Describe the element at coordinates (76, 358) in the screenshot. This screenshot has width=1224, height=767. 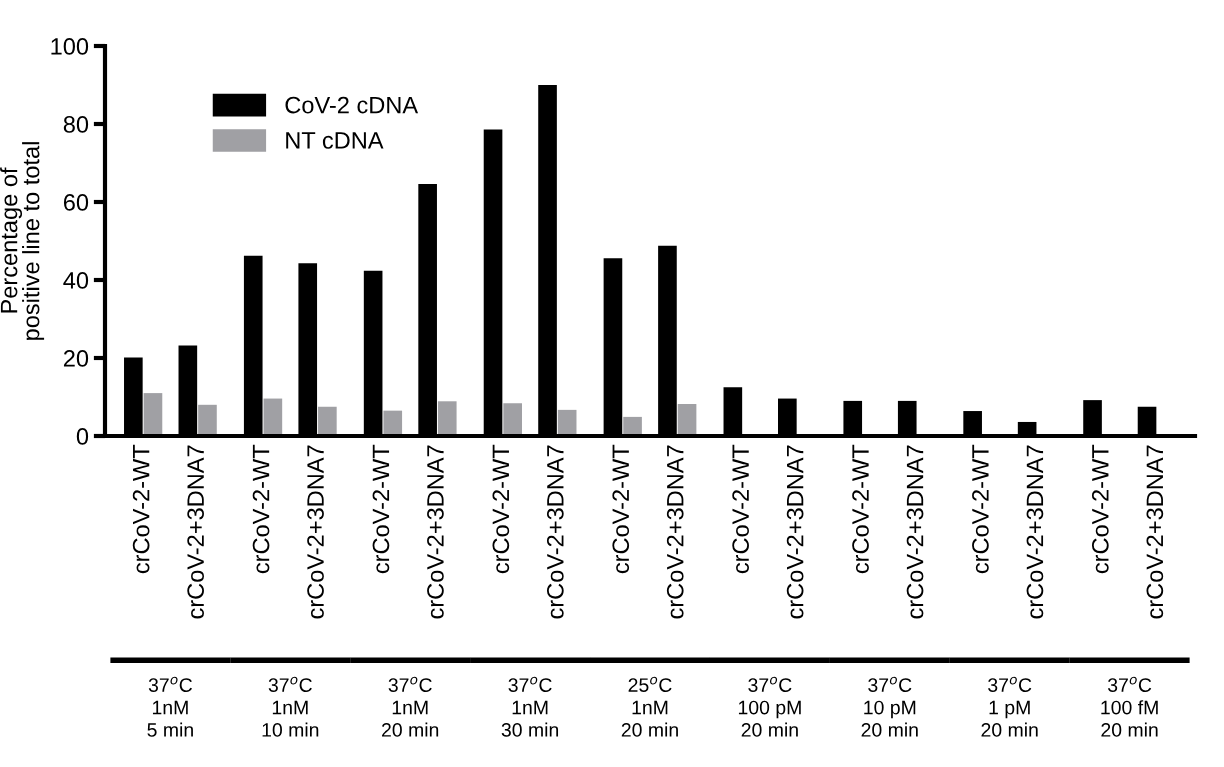
I see `y-tick-label: 20` at that location.